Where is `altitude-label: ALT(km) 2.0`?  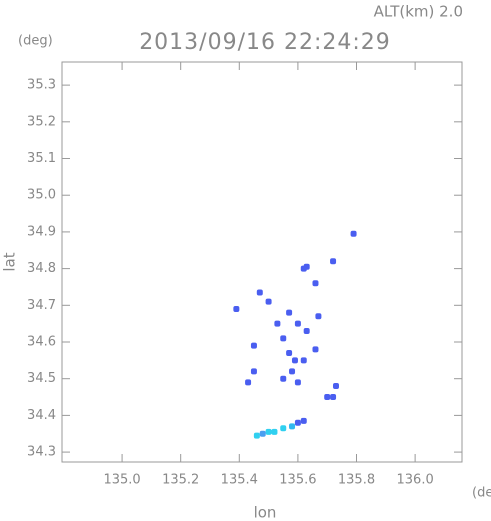 altitude-label: ALT(km) 2.0 is located at coordinates (418, 12).